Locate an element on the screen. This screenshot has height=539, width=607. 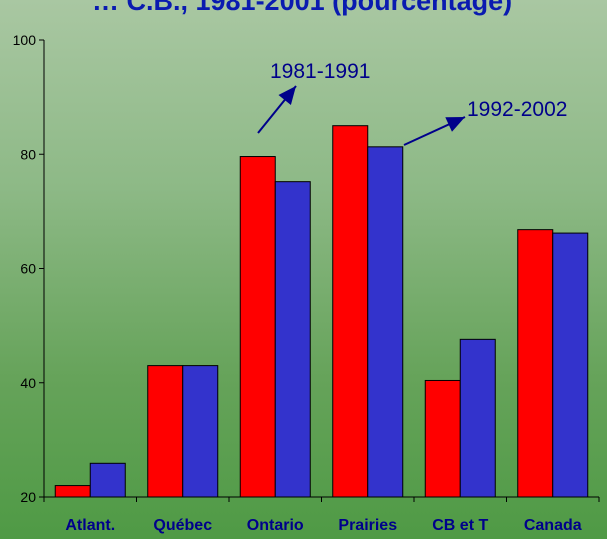
annotation-1992-2002: 1992-2002 is located at coordinates (517, 109).